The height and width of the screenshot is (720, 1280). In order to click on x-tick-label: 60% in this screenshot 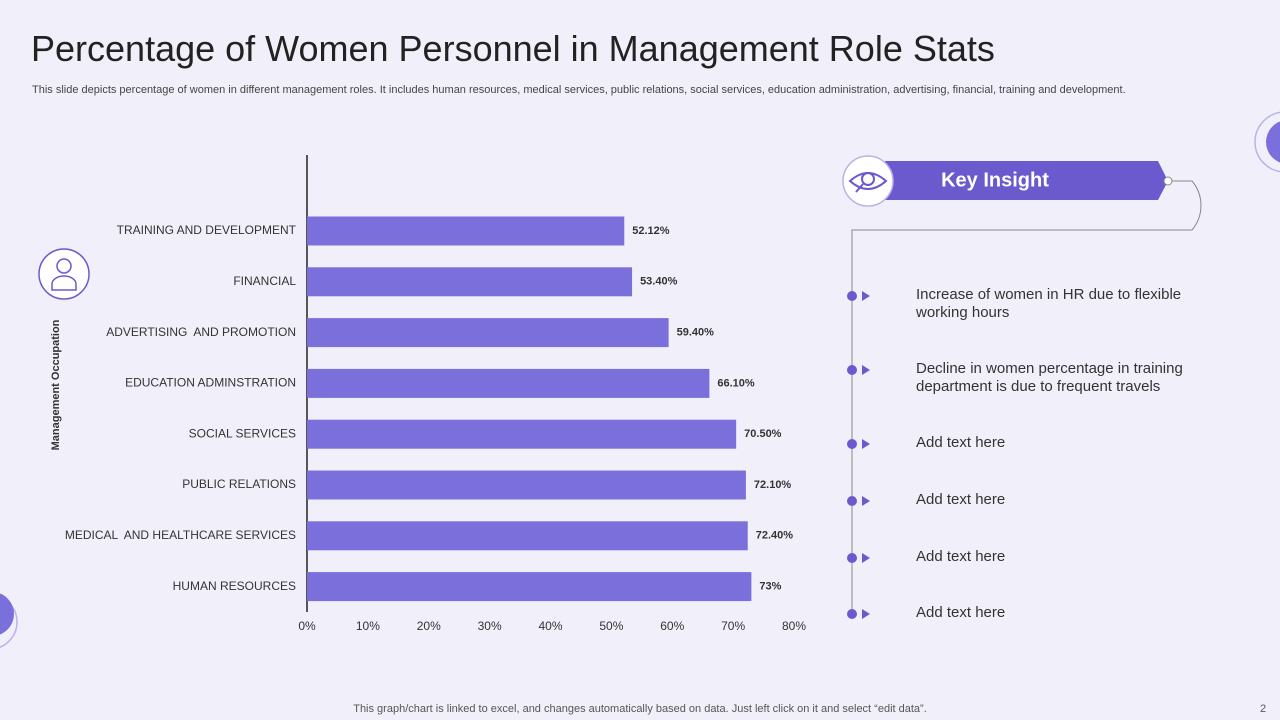, I will do `click(672, 626)`.